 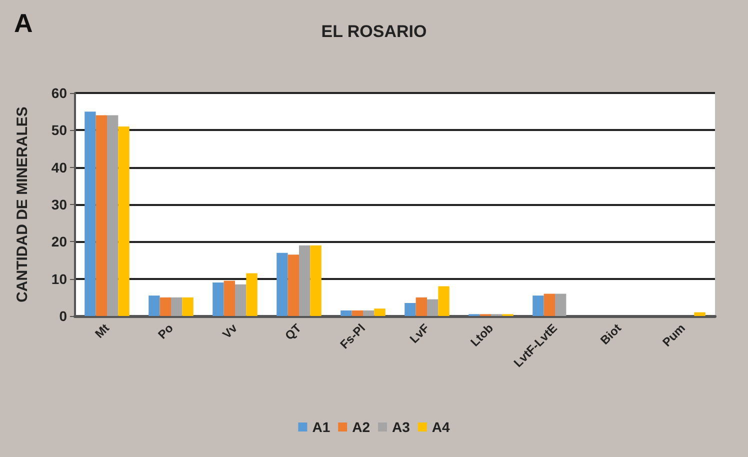 I want to click on chart-title: EL ROSARIO, so click(x=374, y=31).